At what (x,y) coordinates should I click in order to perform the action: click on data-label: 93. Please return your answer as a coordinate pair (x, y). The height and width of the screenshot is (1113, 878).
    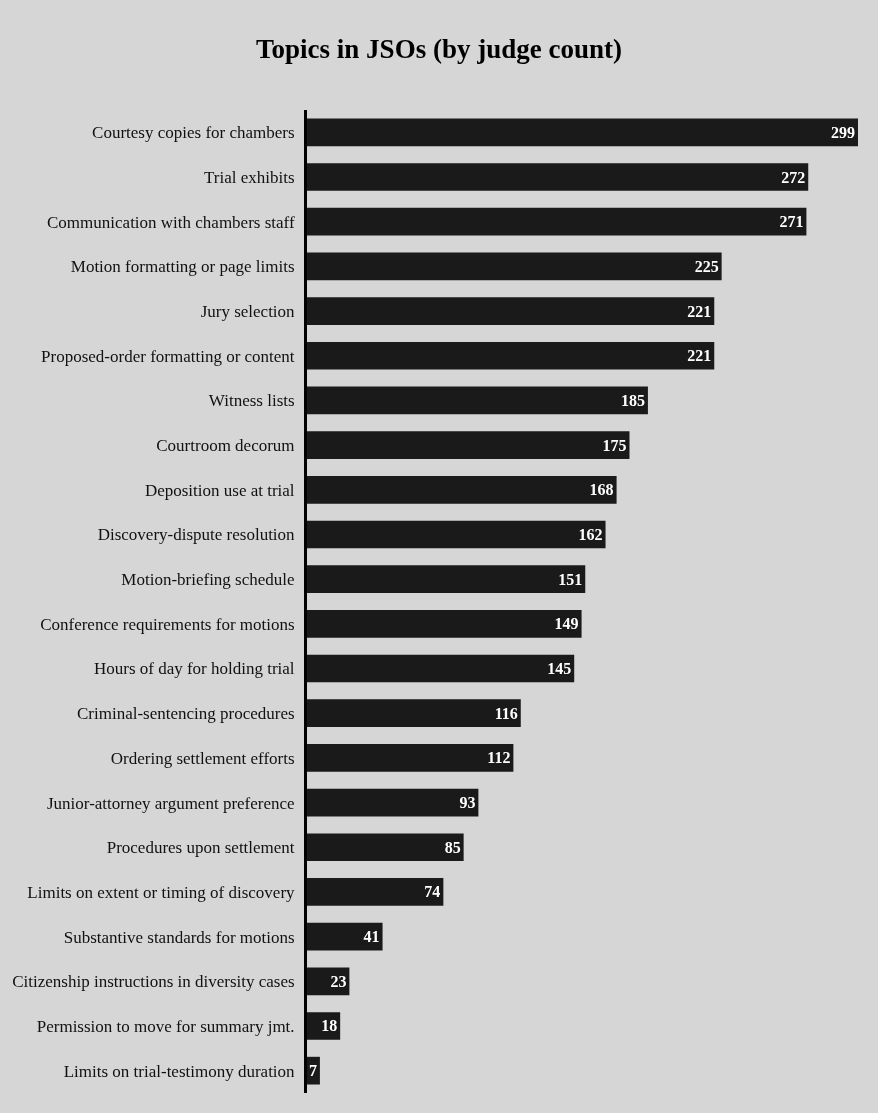
    Looking at the image, I should click on (467, 803).